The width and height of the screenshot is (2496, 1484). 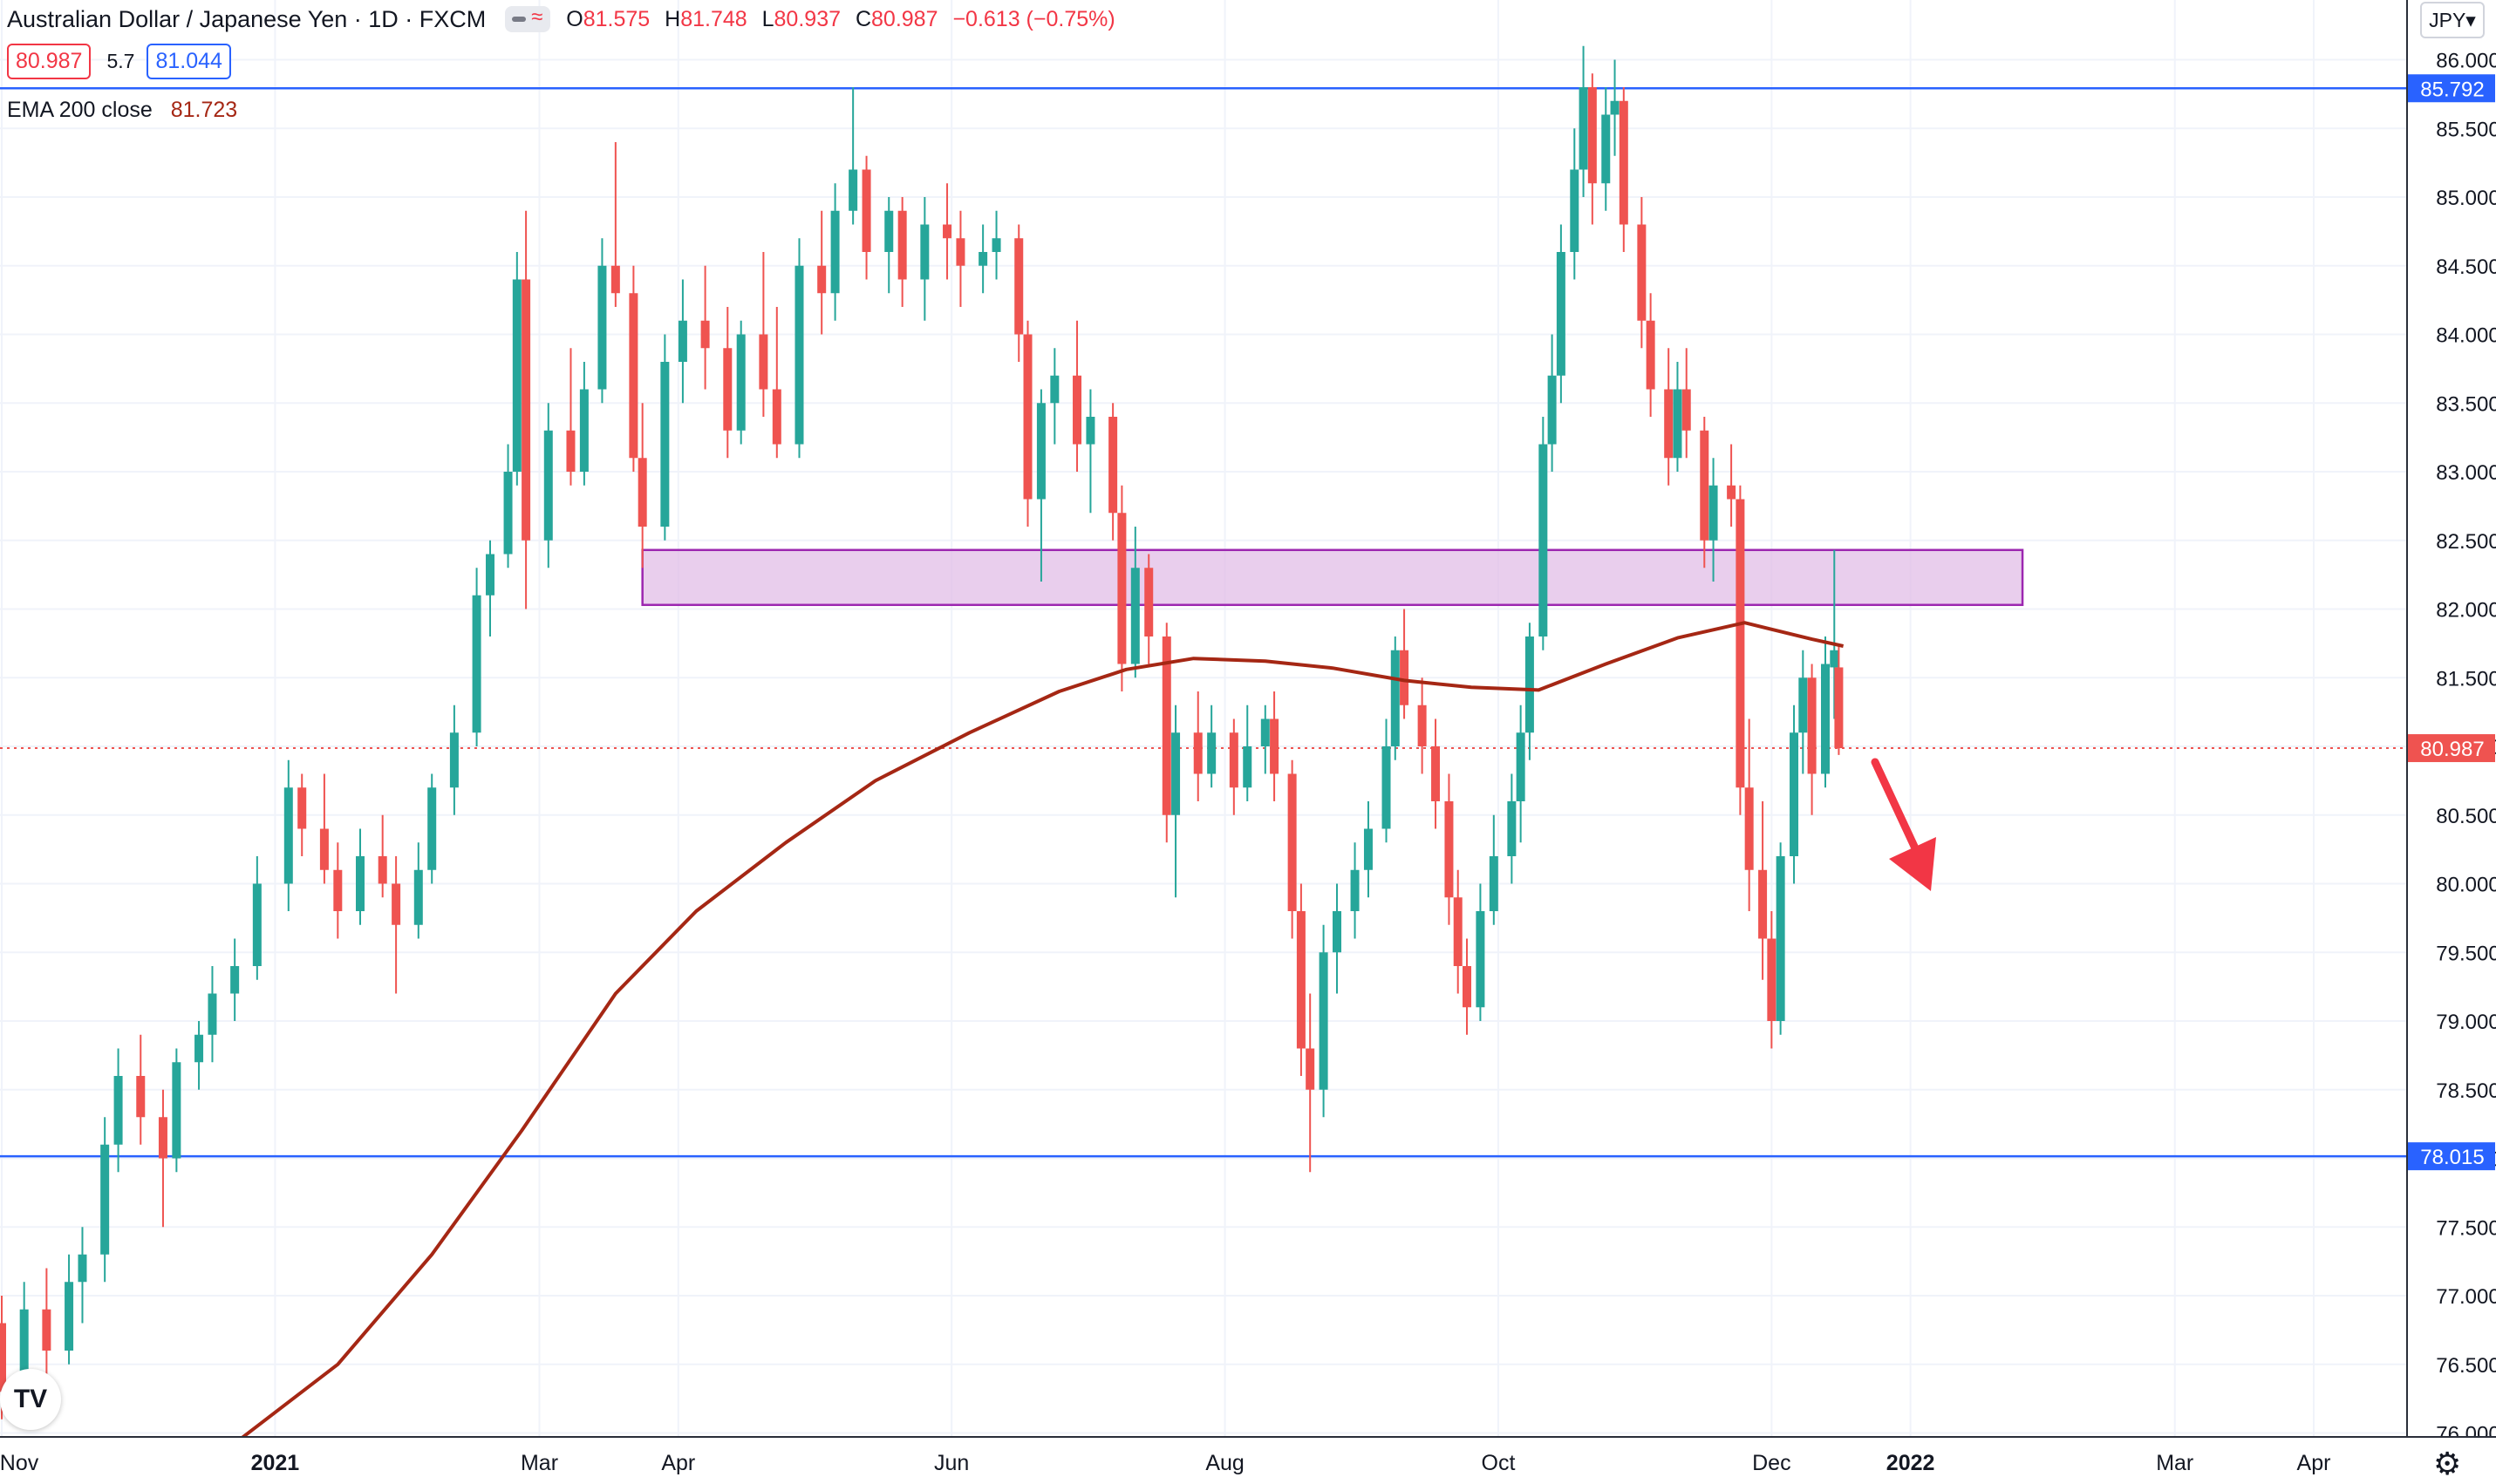 I want to click on ema-legend: EMA 200 close 81.723, so click(x=122, y=110).